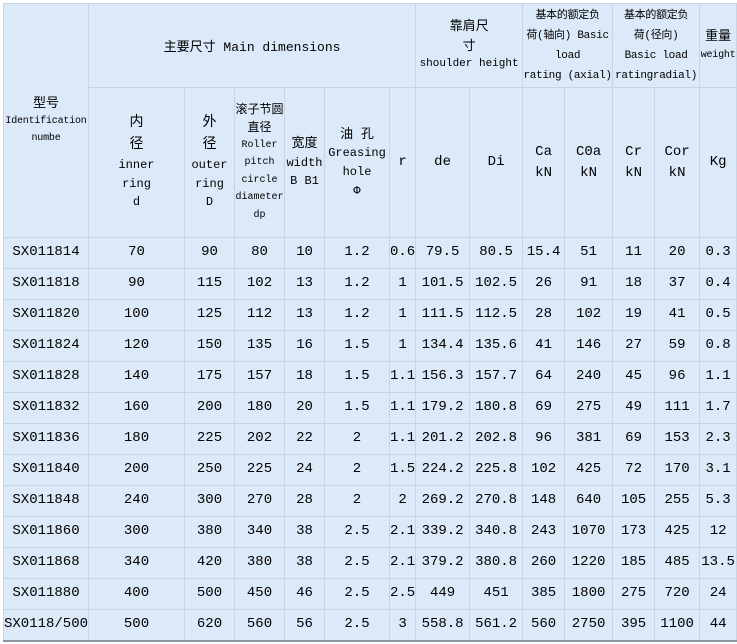 This screenshot has width=737, height=644. Describe the element at coordinates (634, 377) in the screenshot. I see `value-cell: 45` at that location.